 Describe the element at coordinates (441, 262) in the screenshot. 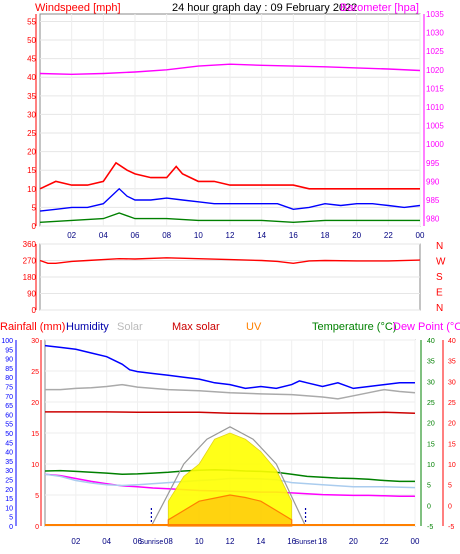

I see `compass-label: W` at that location.